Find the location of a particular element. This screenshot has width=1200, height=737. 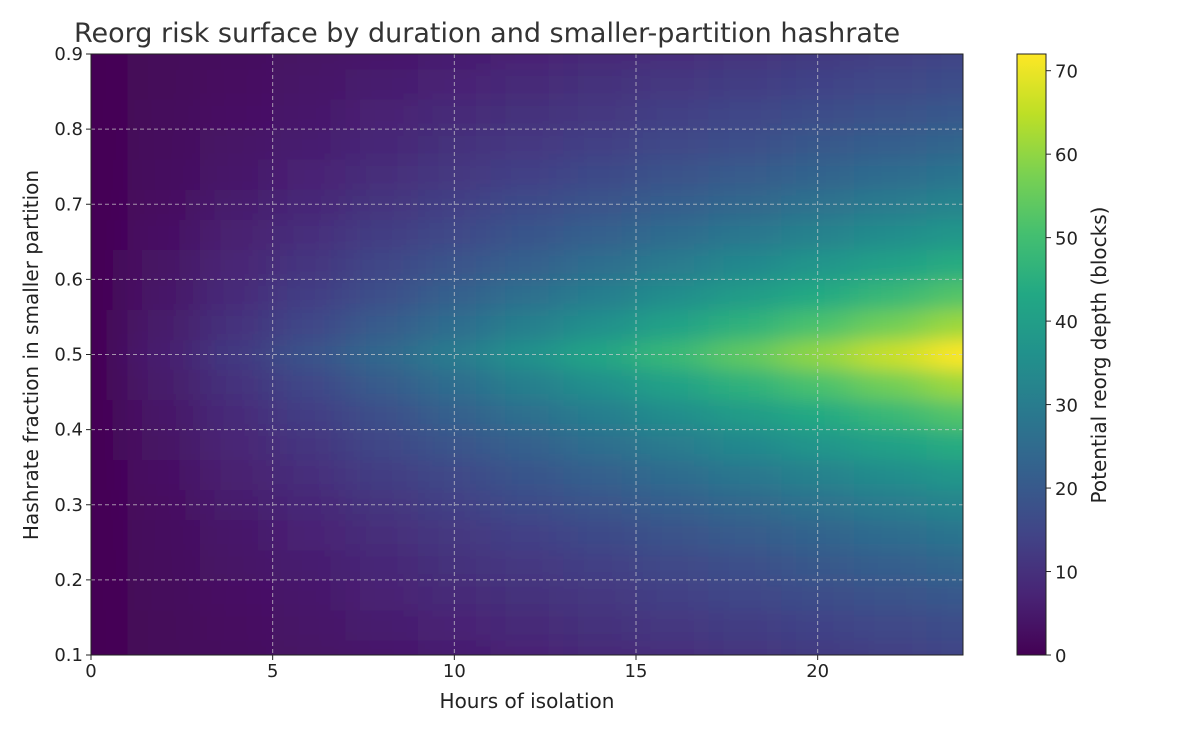

x-axis-label: Hours of isolation is located at coordinates (527, 701).